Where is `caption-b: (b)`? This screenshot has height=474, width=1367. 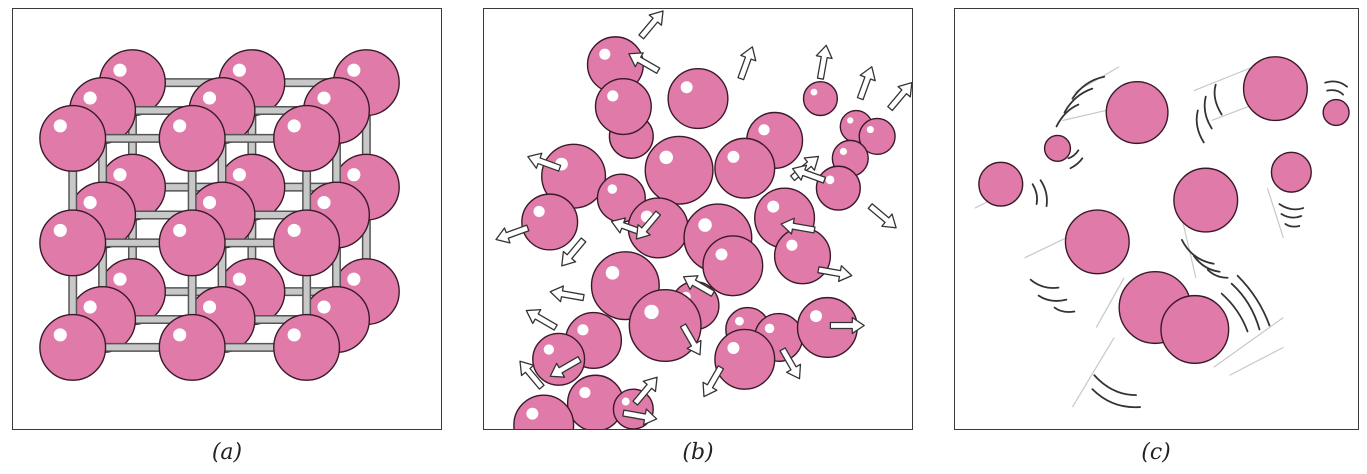
caption-b: (b) is located at coordinates (698, 452).